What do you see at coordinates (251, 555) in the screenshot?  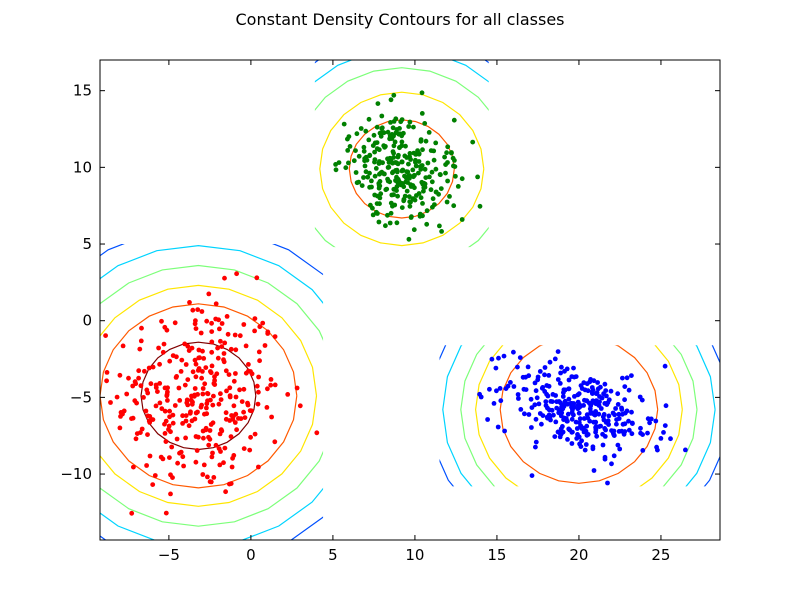 I see `x-tick-label: 0` at bounding box center [251, 555].